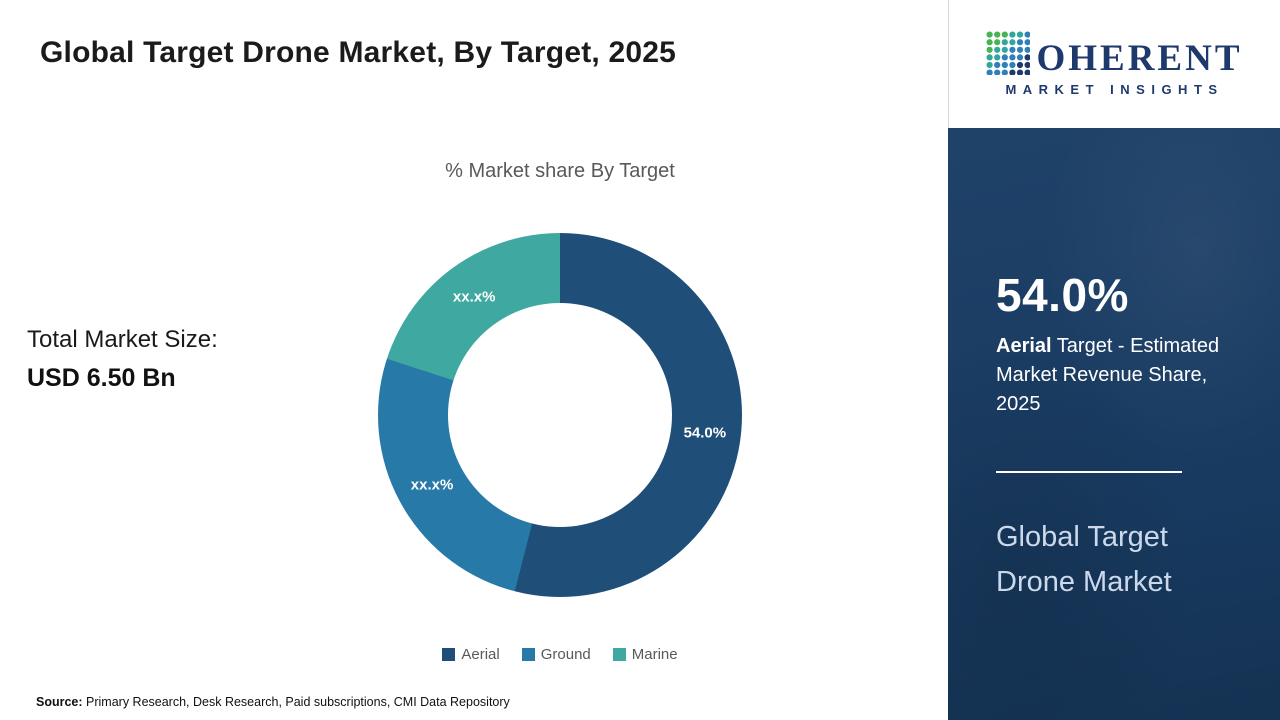 The height and width of the screenshot is (720, 1280). I want to click on legend-label-marine: Marine, so click(654, 654).